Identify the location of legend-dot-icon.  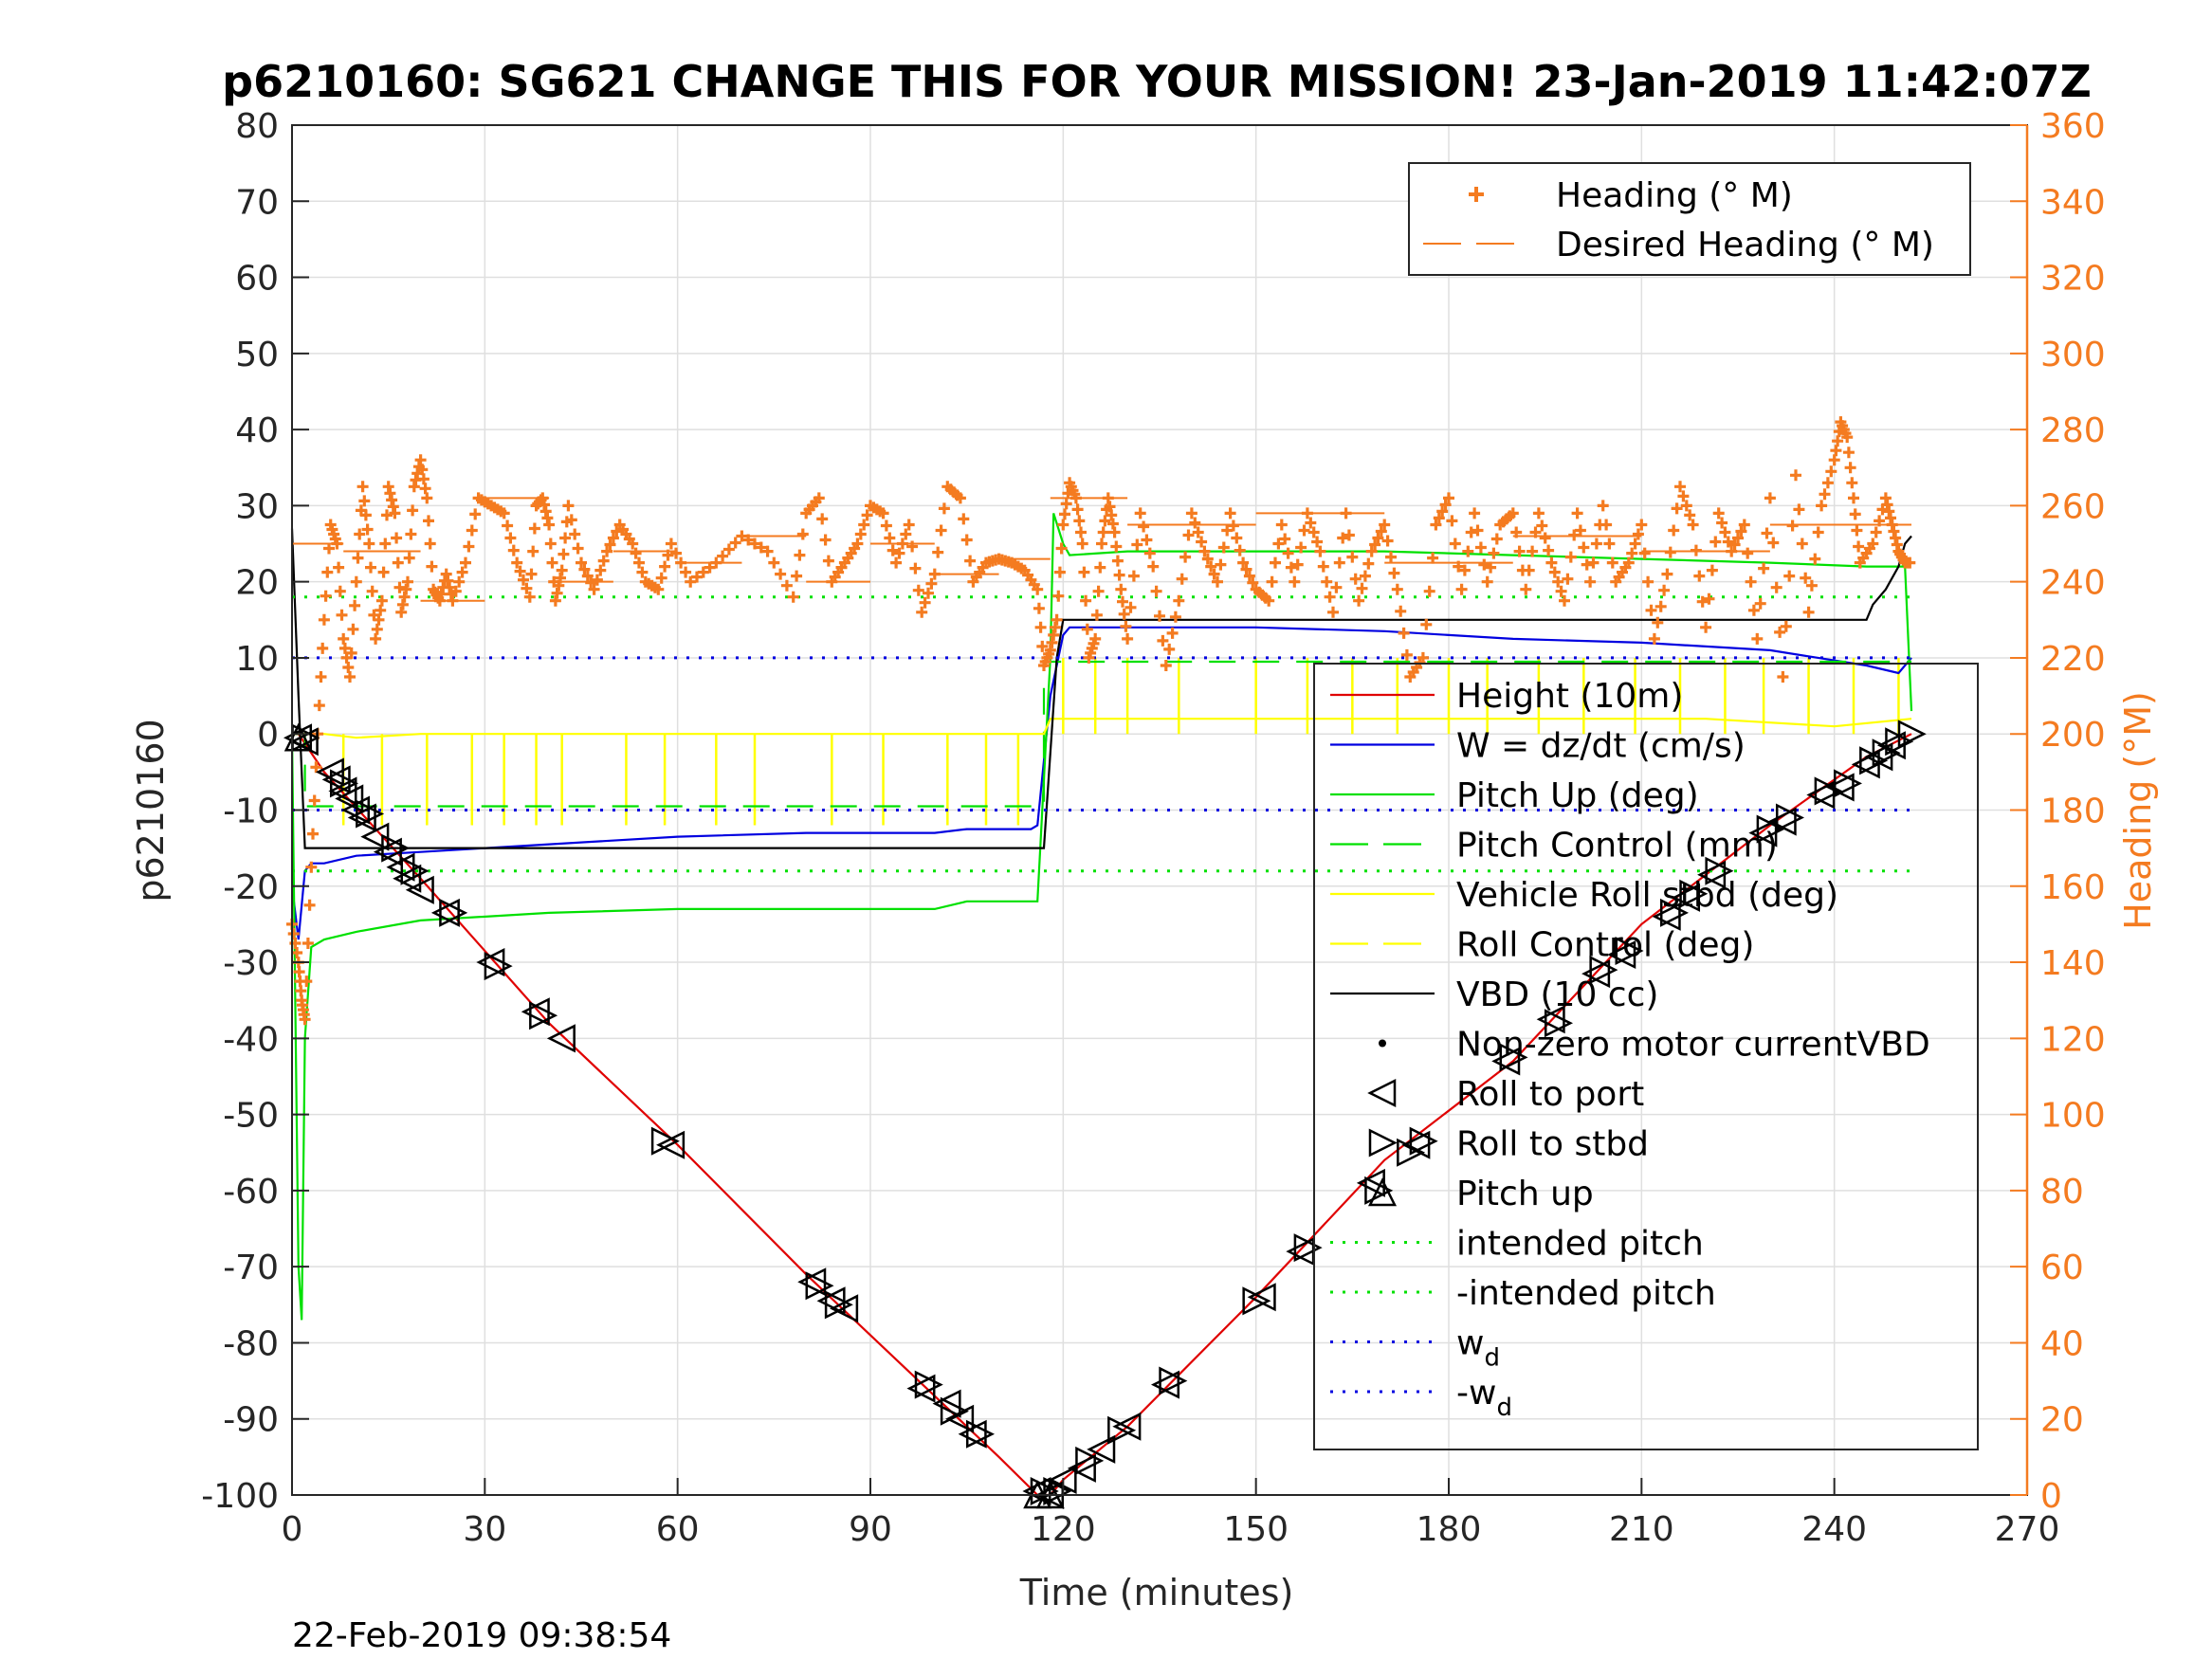
(1382, 1043).